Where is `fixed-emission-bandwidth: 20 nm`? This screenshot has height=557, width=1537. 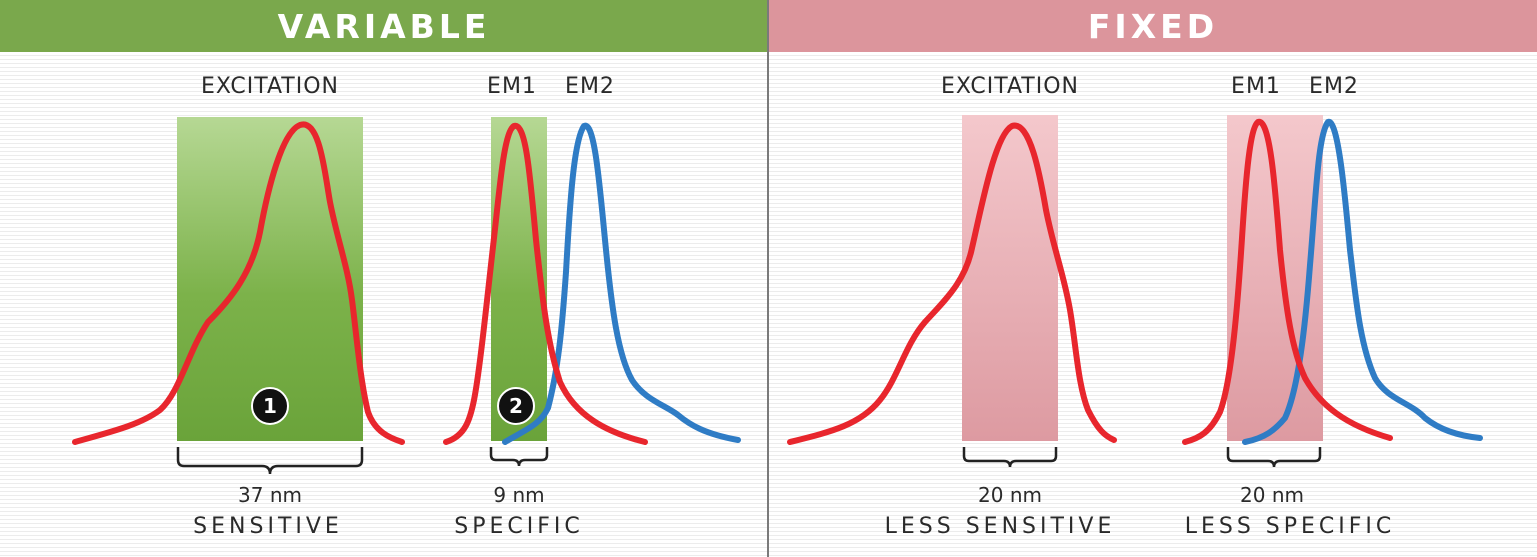
fixed-emission-bandwidth: 20 nm is located at coordinates (1272, 495).